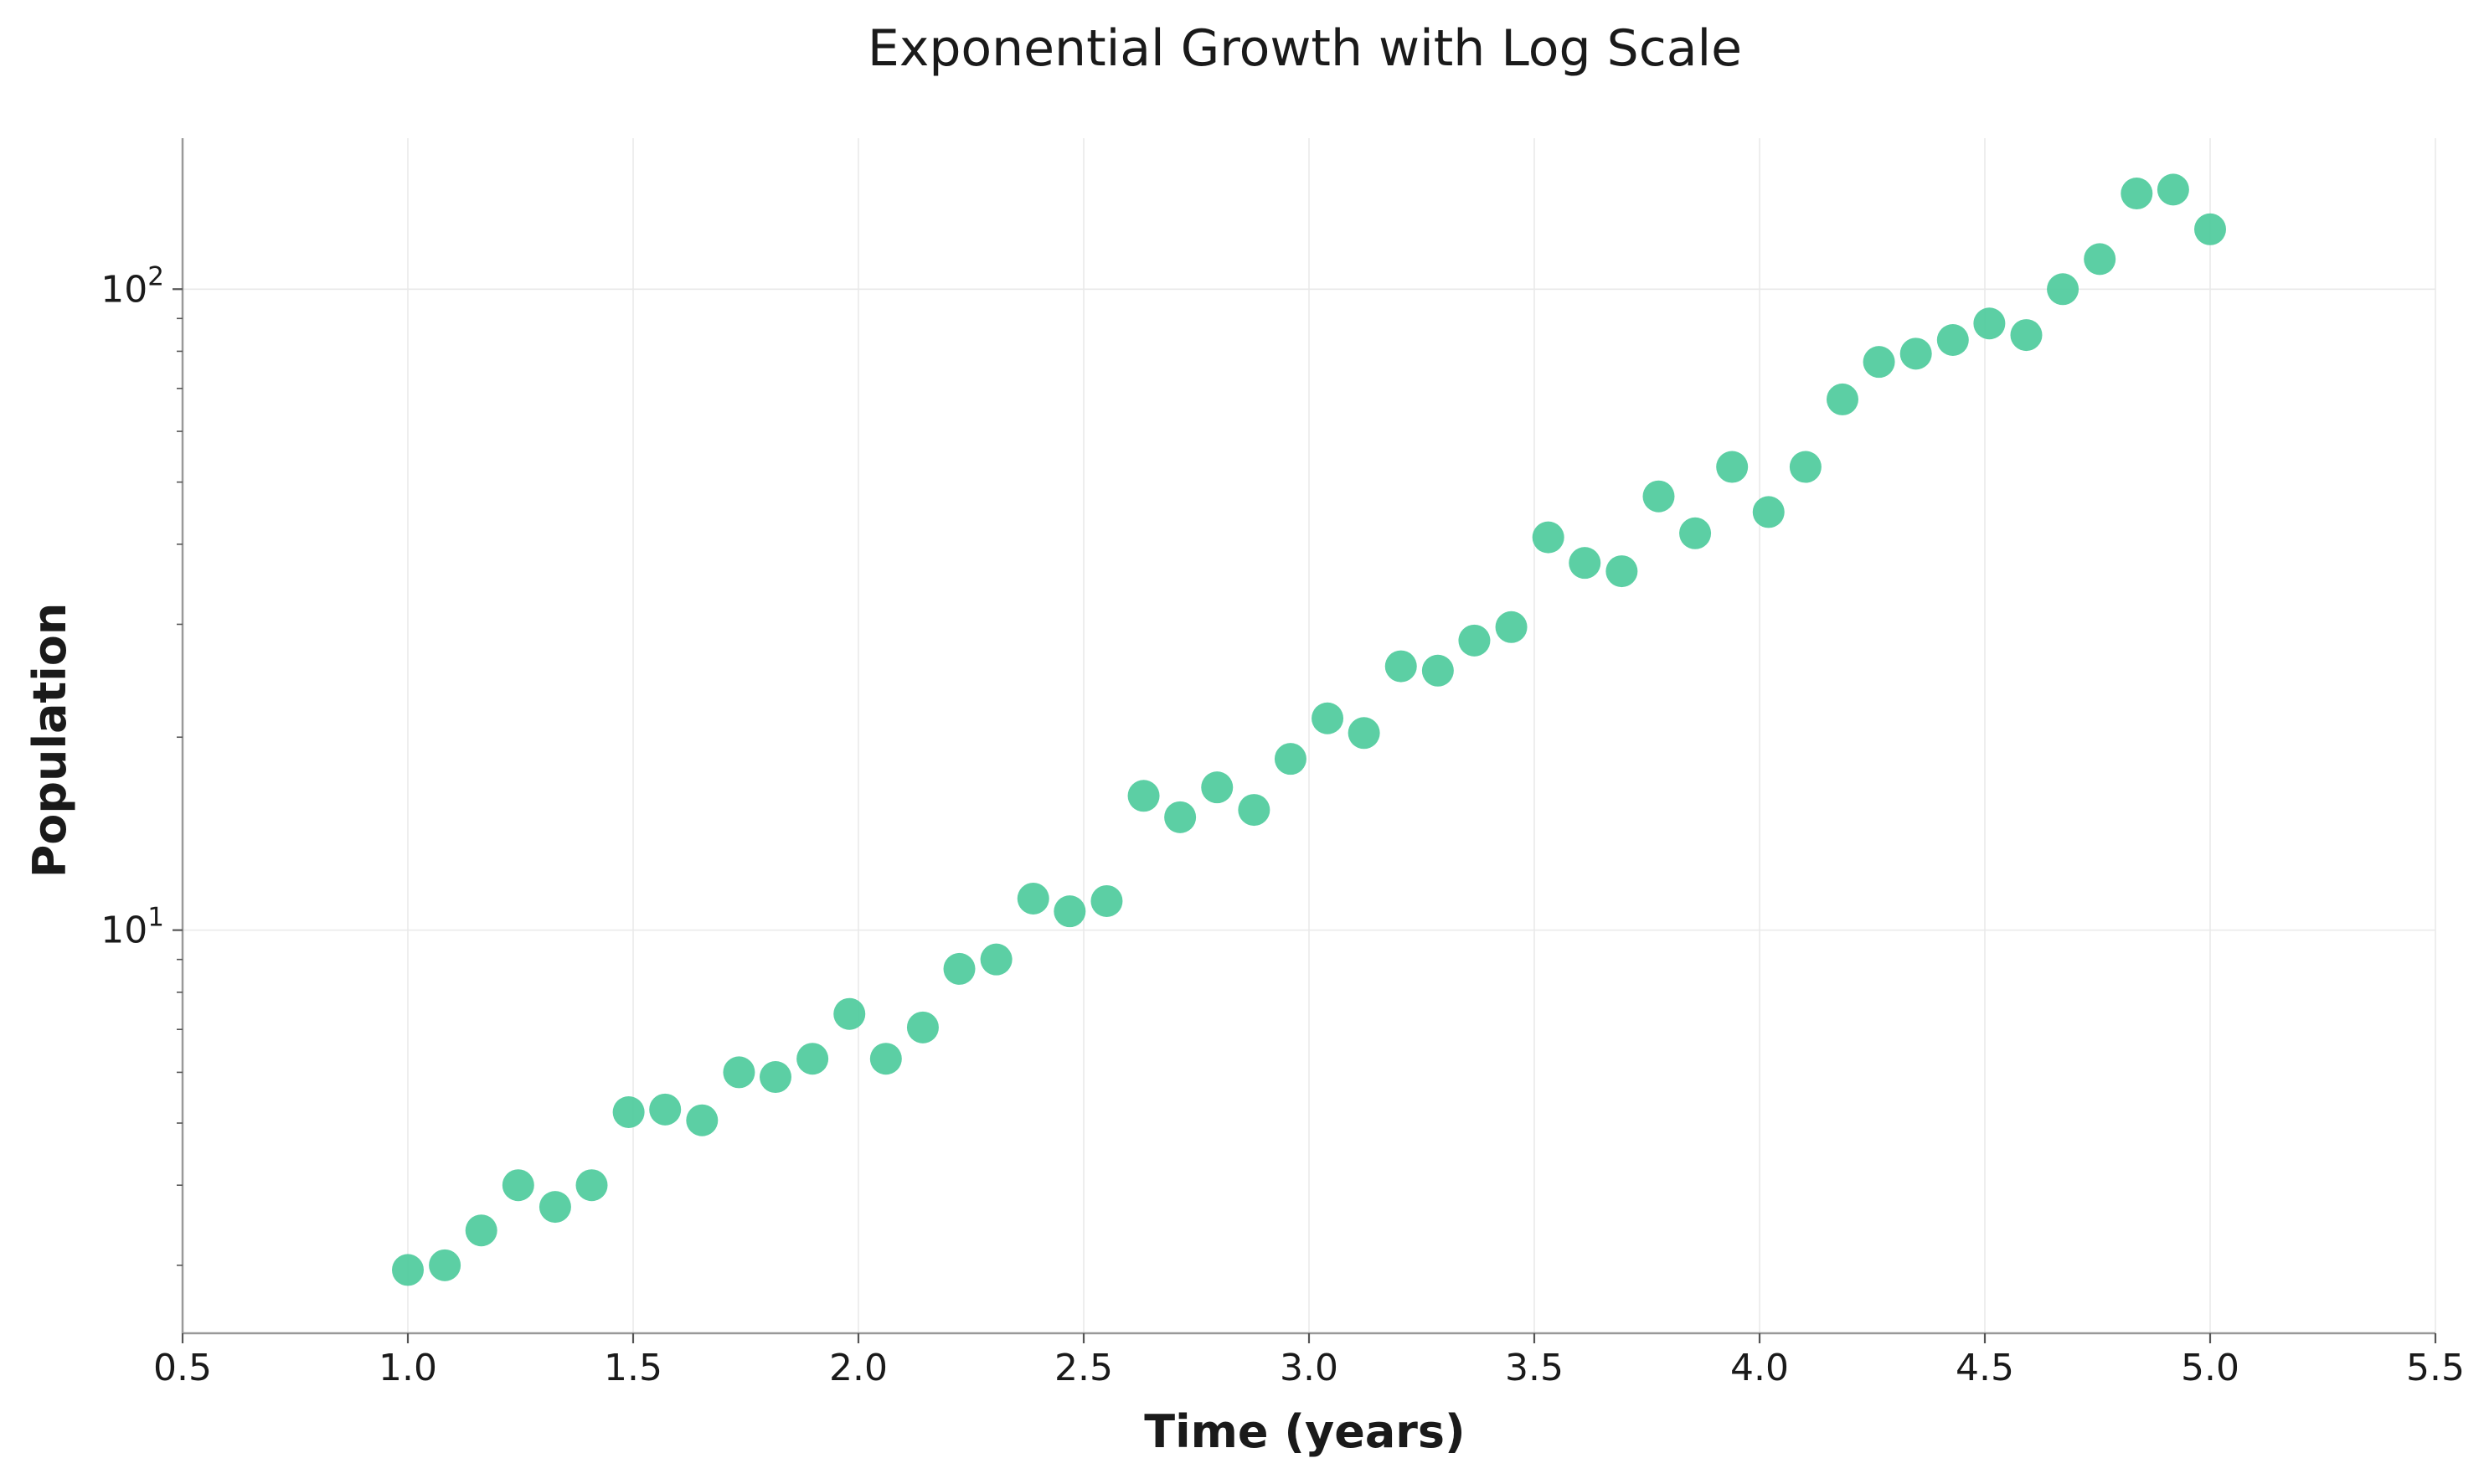 The width and height of the screenshot is (2484, 1484). Describe the element at coordinates (2210, 1368) in the screenshot. I see `x-tick-label: 5.0` at that location.